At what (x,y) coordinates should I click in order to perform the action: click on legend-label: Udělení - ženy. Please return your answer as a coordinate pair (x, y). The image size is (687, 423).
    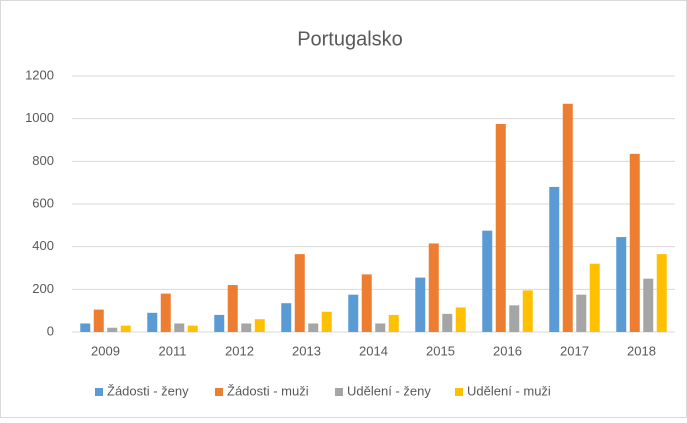
    Looking at the image, I should click on (389, 390).